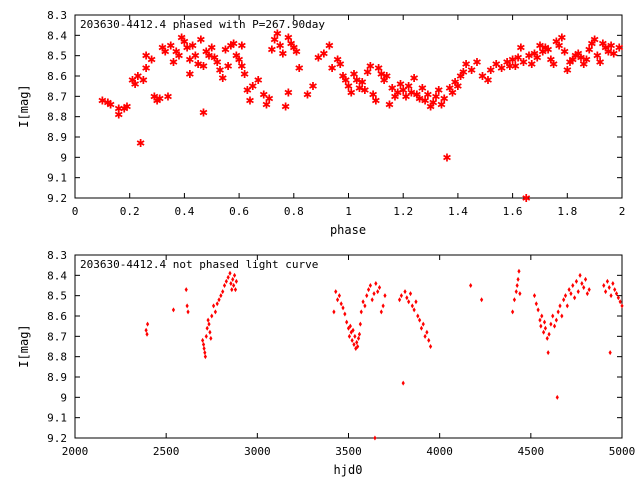 This screenshot has width=640, height=480. What do you see at coordinates (57, 418) in the screenshot?
I see `y-tick-label: 9.1` at bounding box center [57, 418].